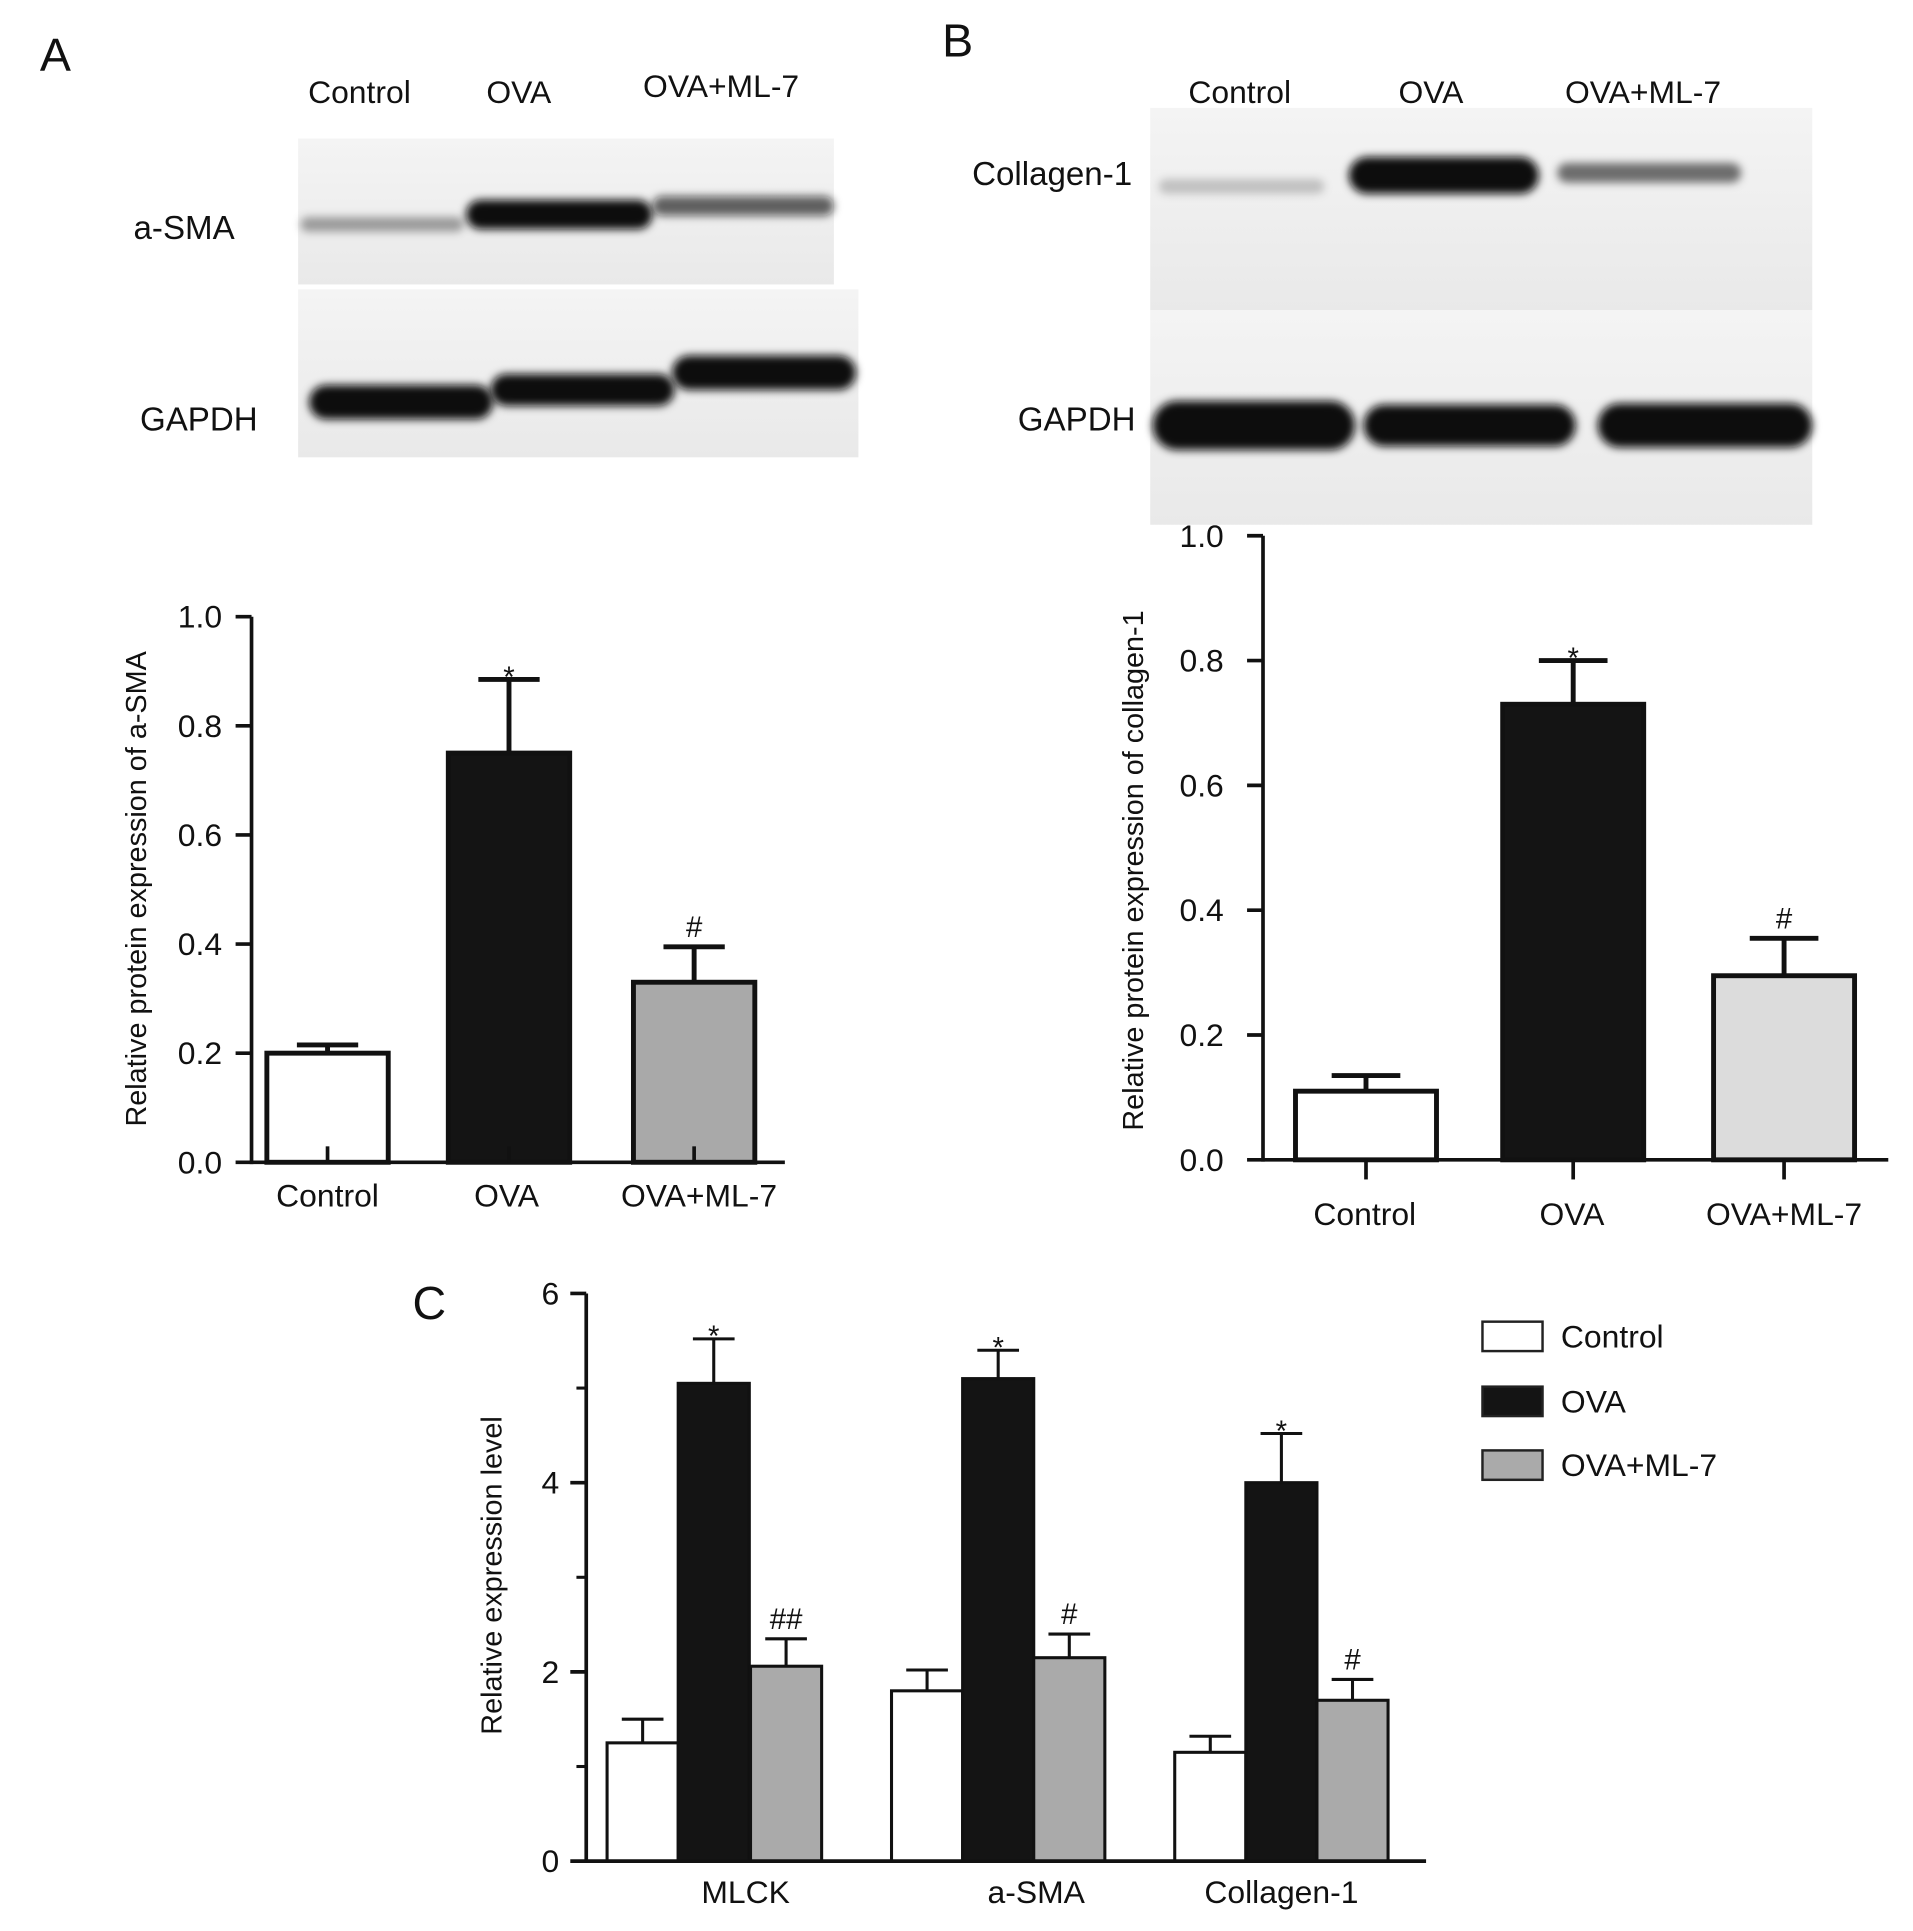 Image resolution: width=1913 pixels, height=1931 pixels. I want to click on chart-a-y-tick-label: 0.2, so click(200, 1053).